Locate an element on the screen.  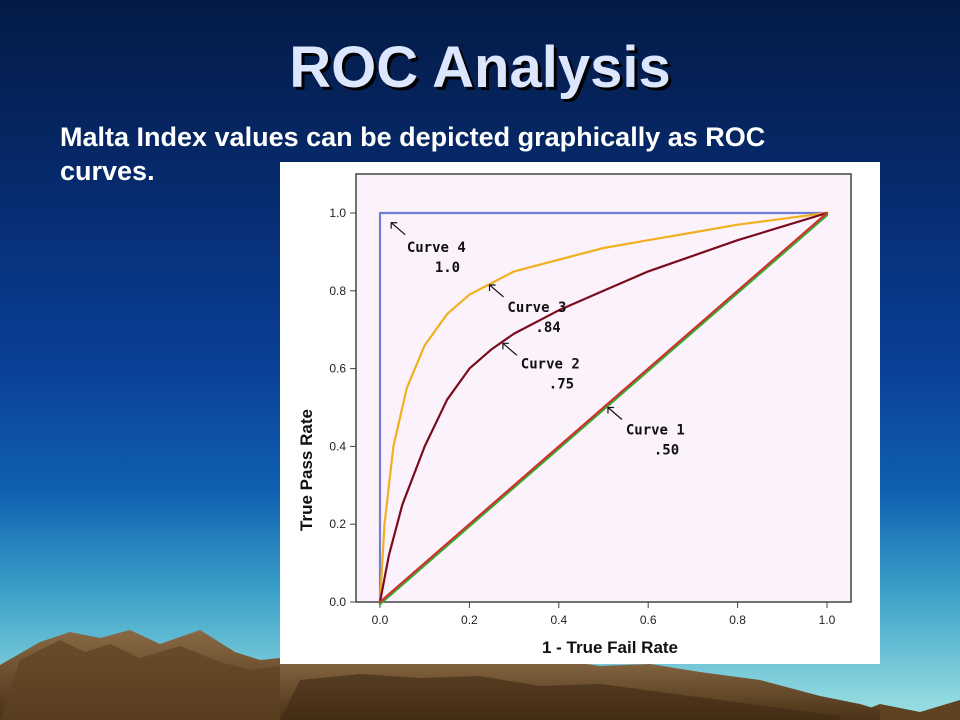
x-tick-label: 1.0 is located at coordinates (827, 620).